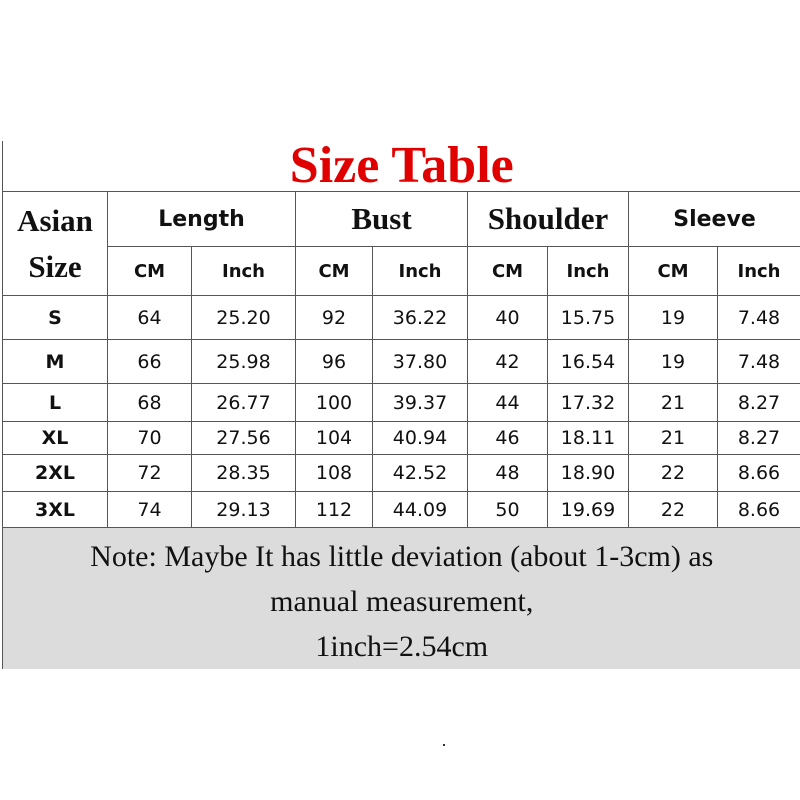  I want to click on value-cell: 64, so click(149, 317).